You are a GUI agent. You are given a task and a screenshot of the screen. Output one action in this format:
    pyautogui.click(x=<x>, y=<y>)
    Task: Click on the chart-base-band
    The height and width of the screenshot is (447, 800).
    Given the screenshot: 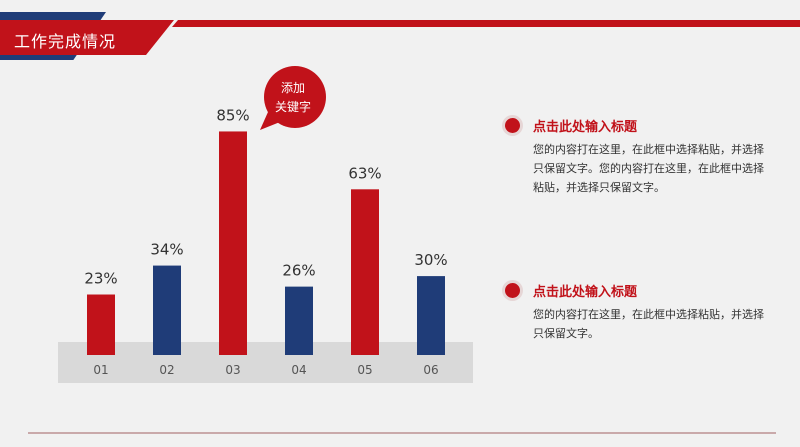 What is the action you would take?
    pyautogui.click(x=265, y=362)
    